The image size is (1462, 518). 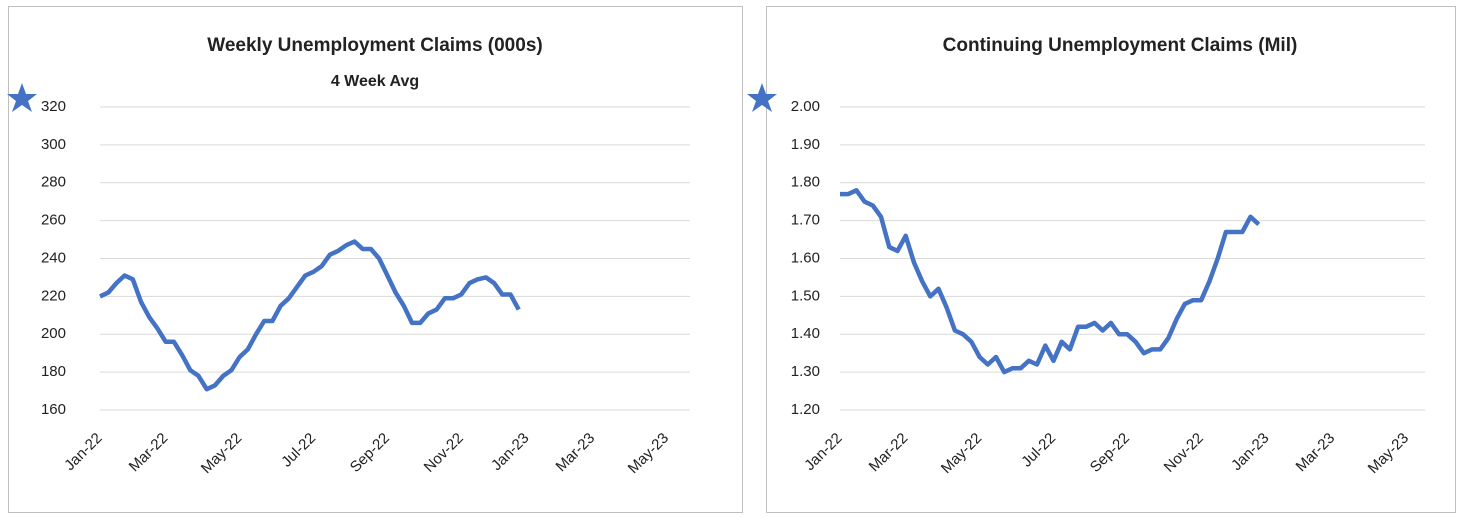 What do you see at coordinates (53, 106) in the screenshot?
I see `y-tick-label: 320` at bounding box center [53, 106].